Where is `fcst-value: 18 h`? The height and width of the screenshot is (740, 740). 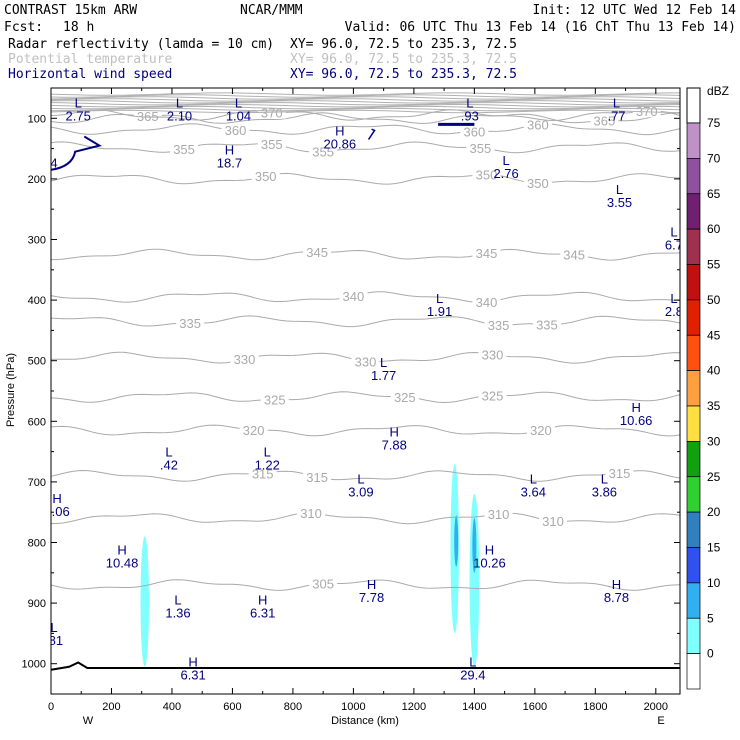 fcst-value: 18 h is located at coordinates (78, 27).